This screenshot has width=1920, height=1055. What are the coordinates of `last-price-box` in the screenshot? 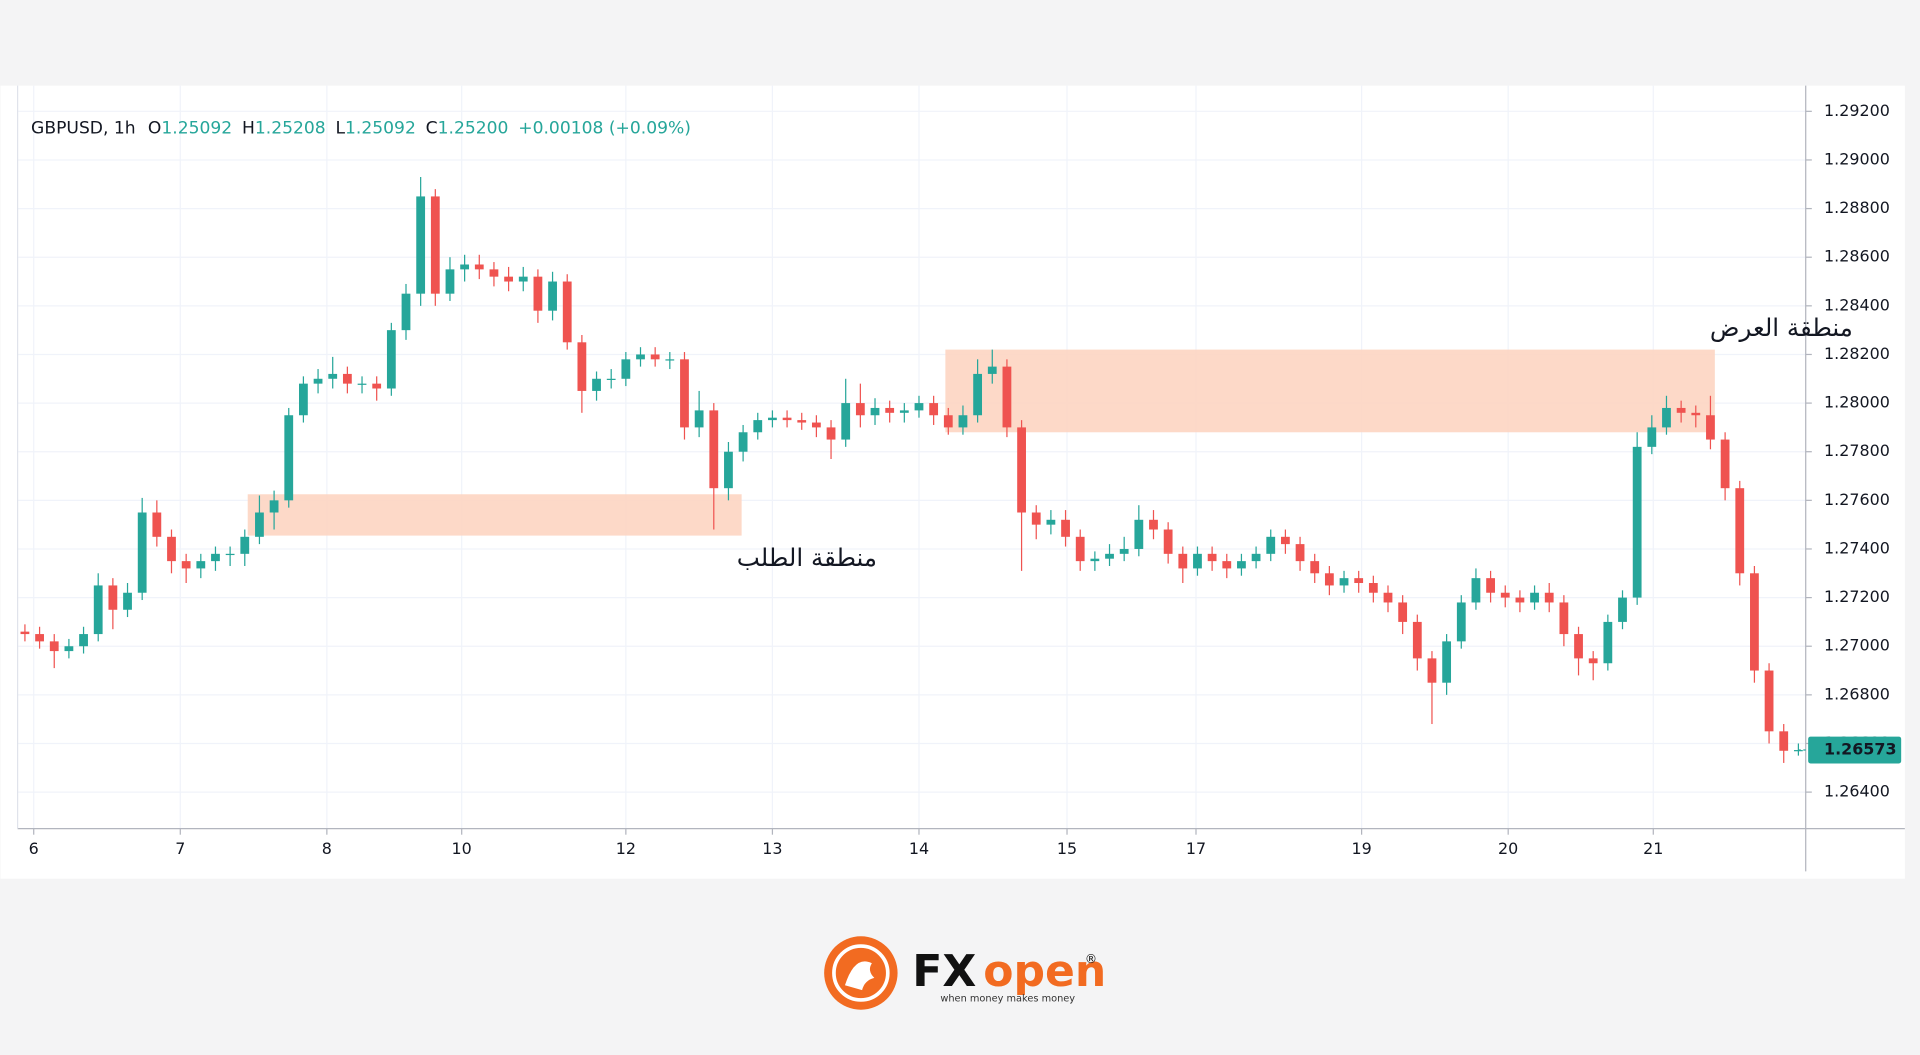 It's located at (1855, 750).